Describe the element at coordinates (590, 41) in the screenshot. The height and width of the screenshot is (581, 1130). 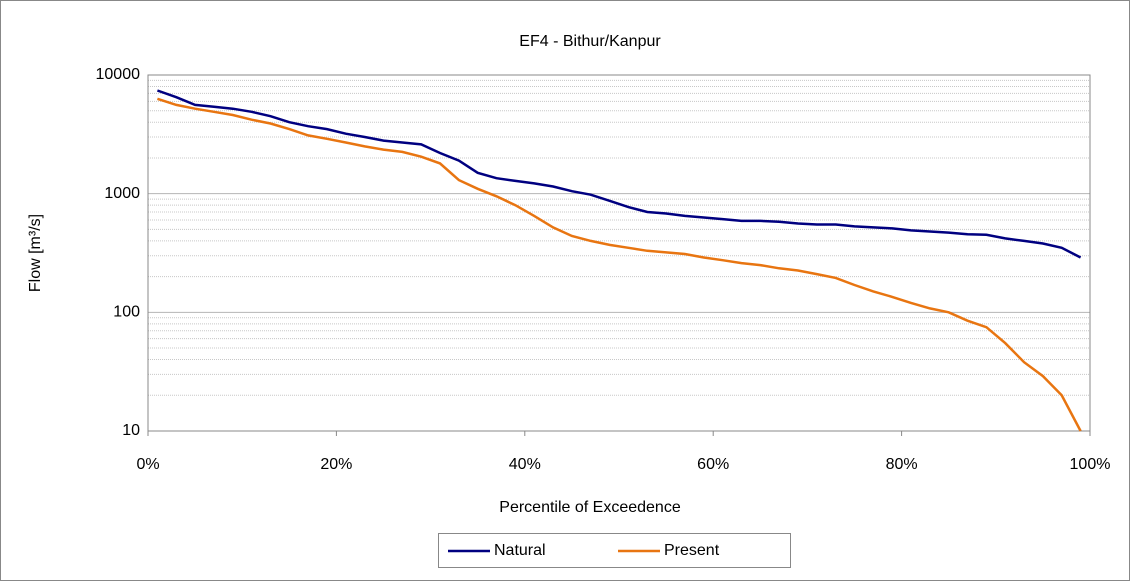
I see `chart-title: EF4 - Bithur/Kanpur` at that location.